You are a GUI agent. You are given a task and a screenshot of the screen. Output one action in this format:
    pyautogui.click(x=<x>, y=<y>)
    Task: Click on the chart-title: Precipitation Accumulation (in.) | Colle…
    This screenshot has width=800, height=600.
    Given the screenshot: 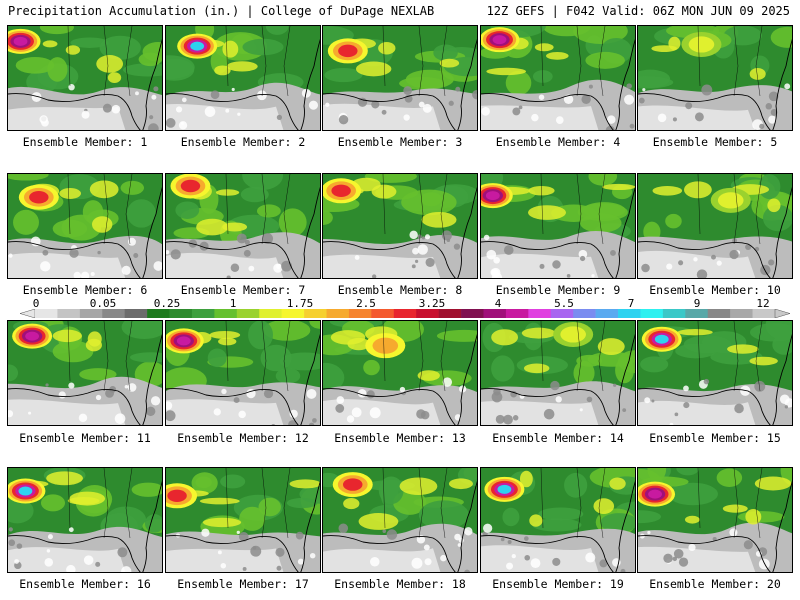 What is the action you would take?
    pyautogui.click(x=221, y=11)
    